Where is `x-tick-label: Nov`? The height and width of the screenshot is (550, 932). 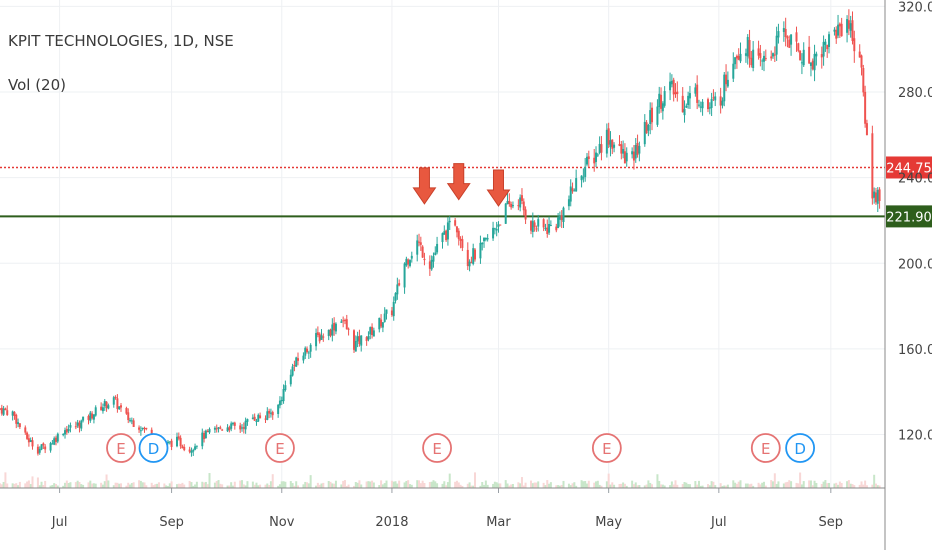
x-tick-label: Nov is located at coordinates (282, 522).